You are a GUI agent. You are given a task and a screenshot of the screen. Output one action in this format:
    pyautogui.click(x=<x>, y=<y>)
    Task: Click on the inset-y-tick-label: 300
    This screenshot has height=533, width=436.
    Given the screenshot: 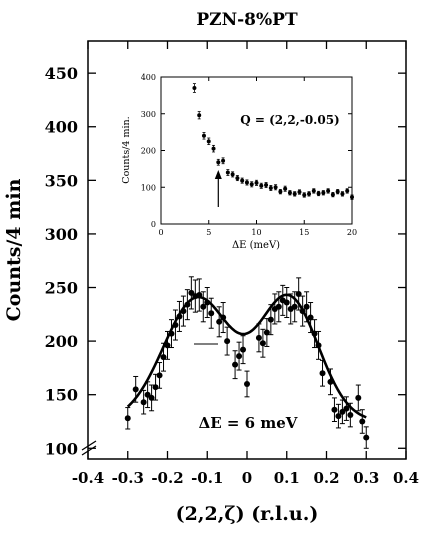 What is the action you would take?
    pyautogui.click(x=148, y=114)
    